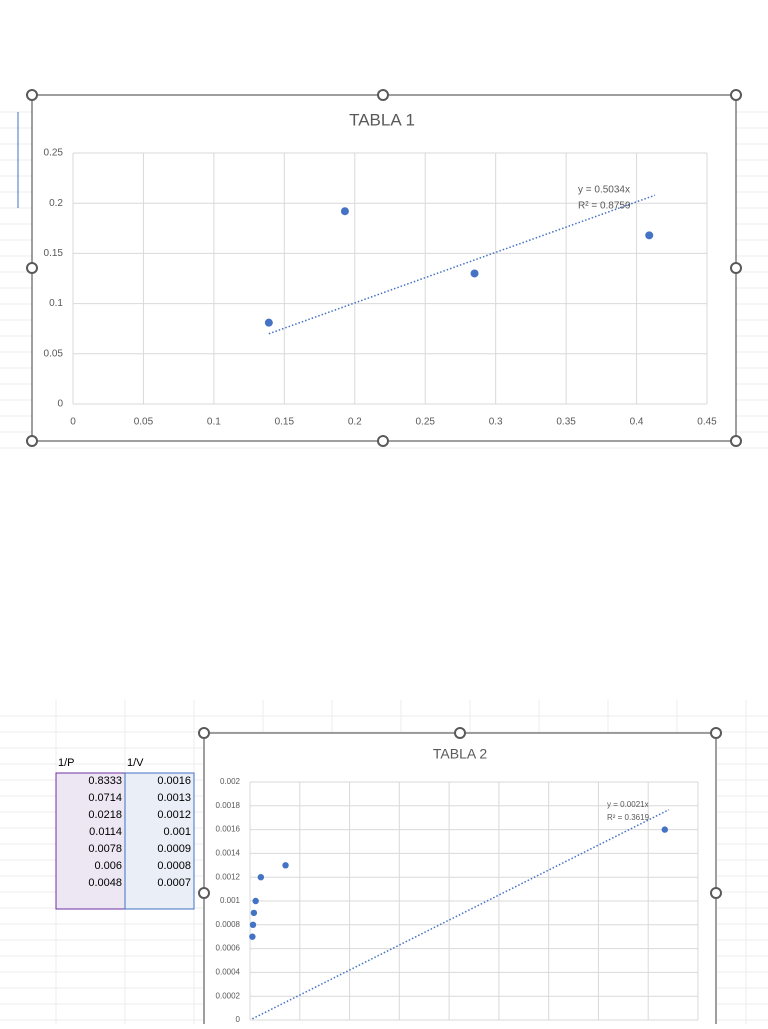 Image resolution: width=768 pixels, height=1029 pixels. Describe the element at coordinates (382, 119) in the screenshot. I see `chart-title: TABLA 1` at that location.